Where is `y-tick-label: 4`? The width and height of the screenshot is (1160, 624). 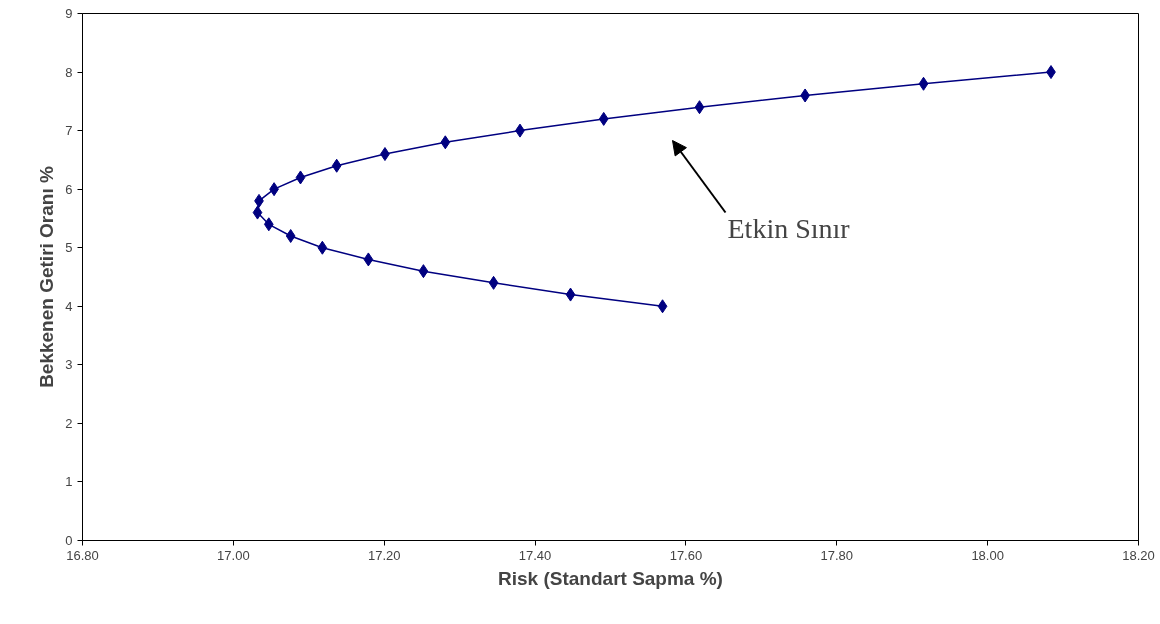 y-tick-label: 4 is located at coordinates (69, 306).